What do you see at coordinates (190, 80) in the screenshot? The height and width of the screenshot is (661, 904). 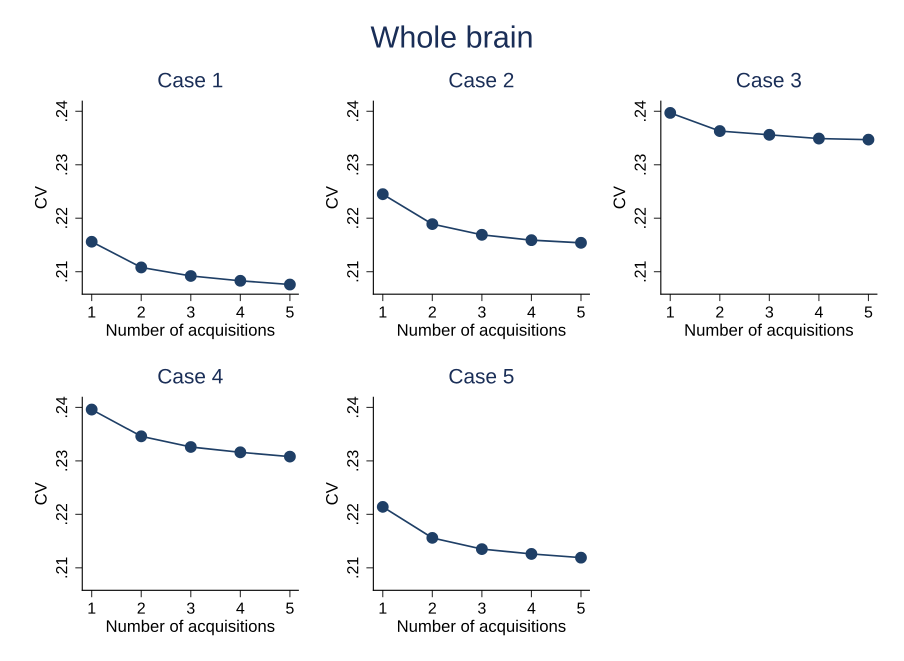 I see `chart-title: Case 1` at bounding box center [190, 80].